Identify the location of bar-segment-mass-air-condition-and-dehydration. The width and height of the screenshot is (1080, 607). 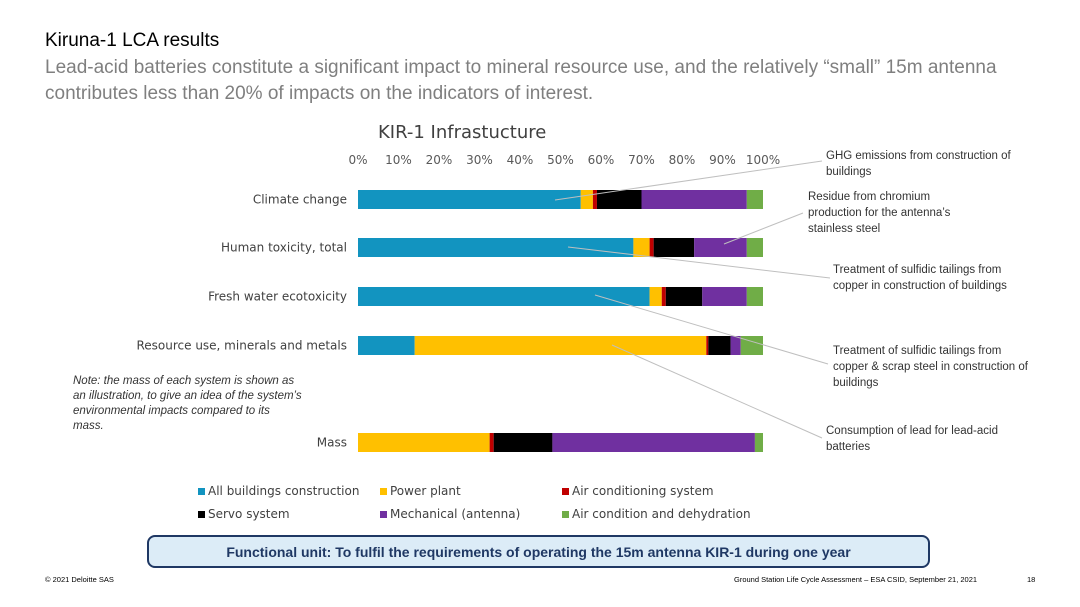
(758, 442).